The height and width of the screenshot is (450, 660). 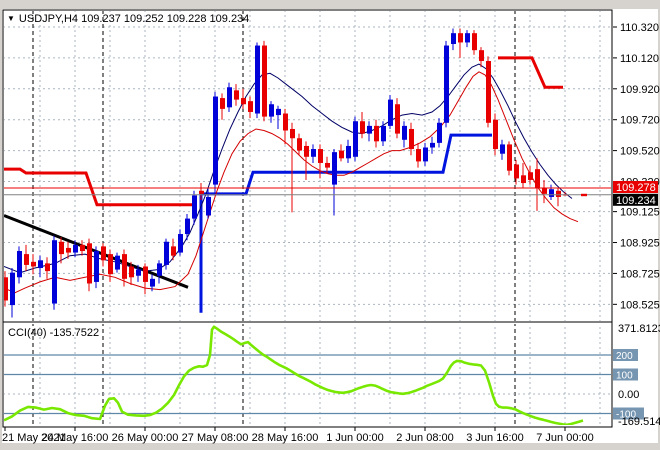 I want to click on dropdown-triangle-icon: ▼, so click(x=11, y=18).